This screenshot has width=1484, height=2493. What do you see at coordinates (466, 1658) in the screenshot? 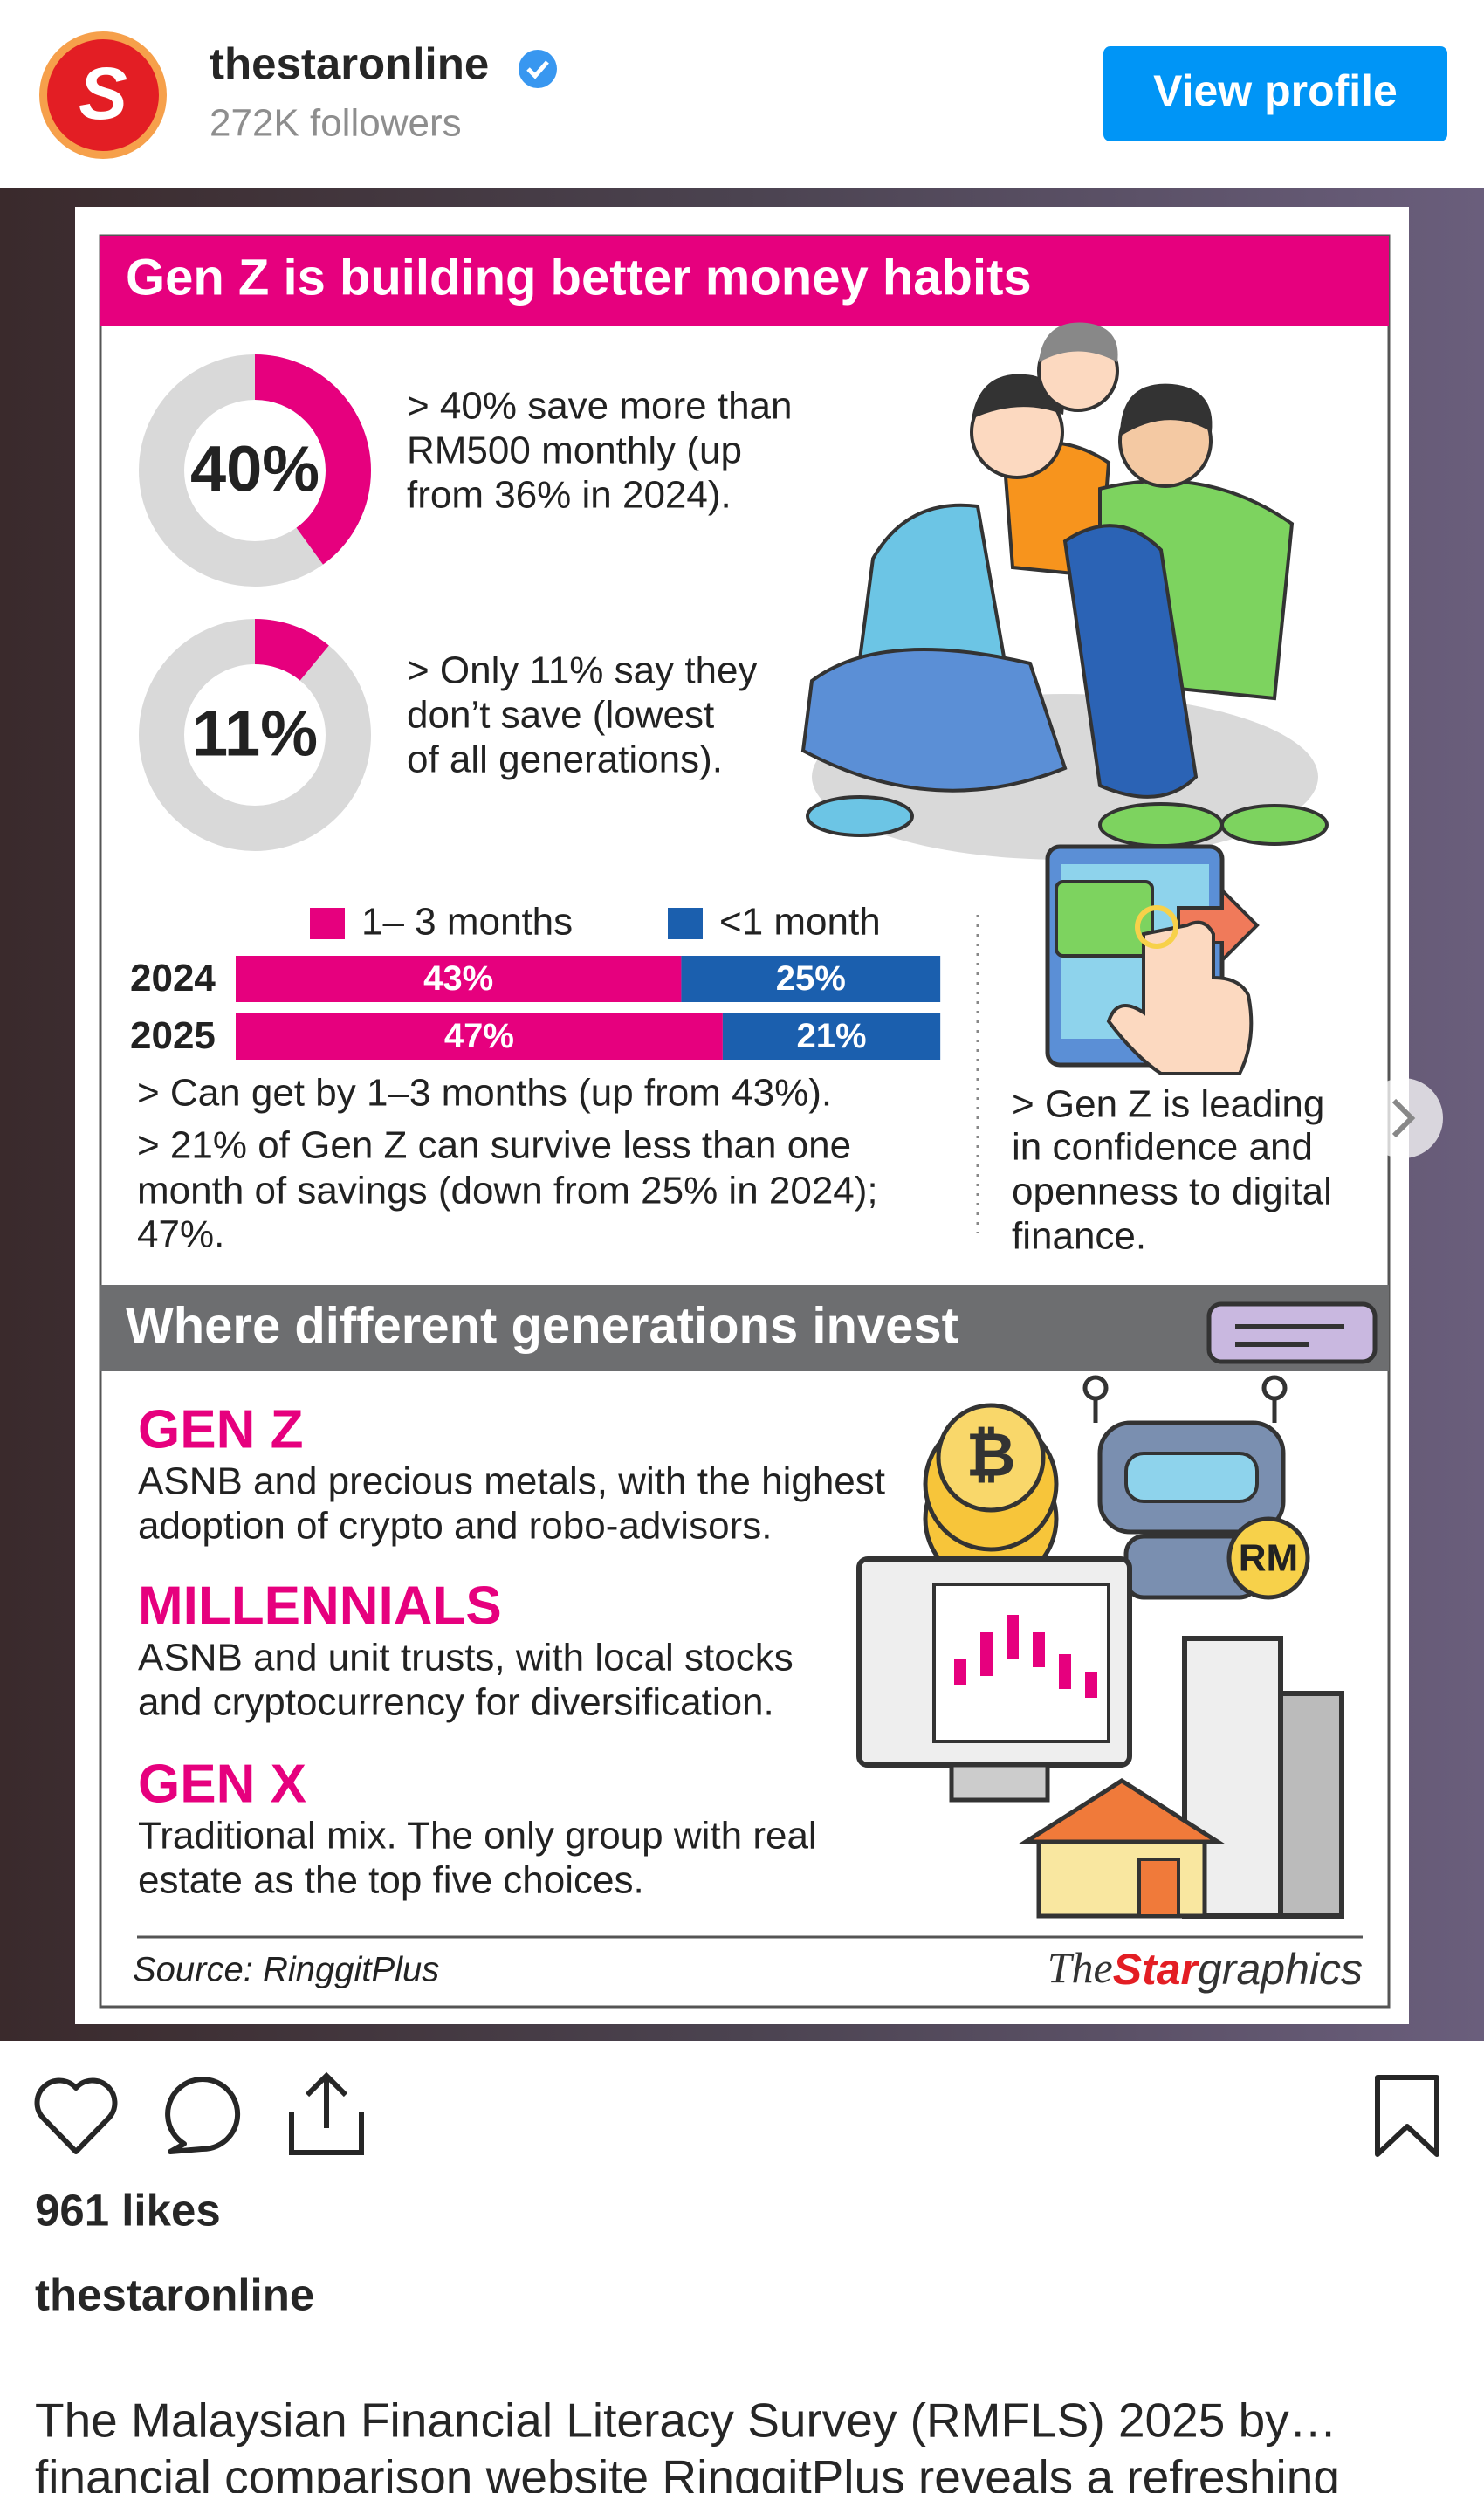
I see `generation-text: ASNB and unit trusts, with local stocks` at bounding box center [466, 1658].